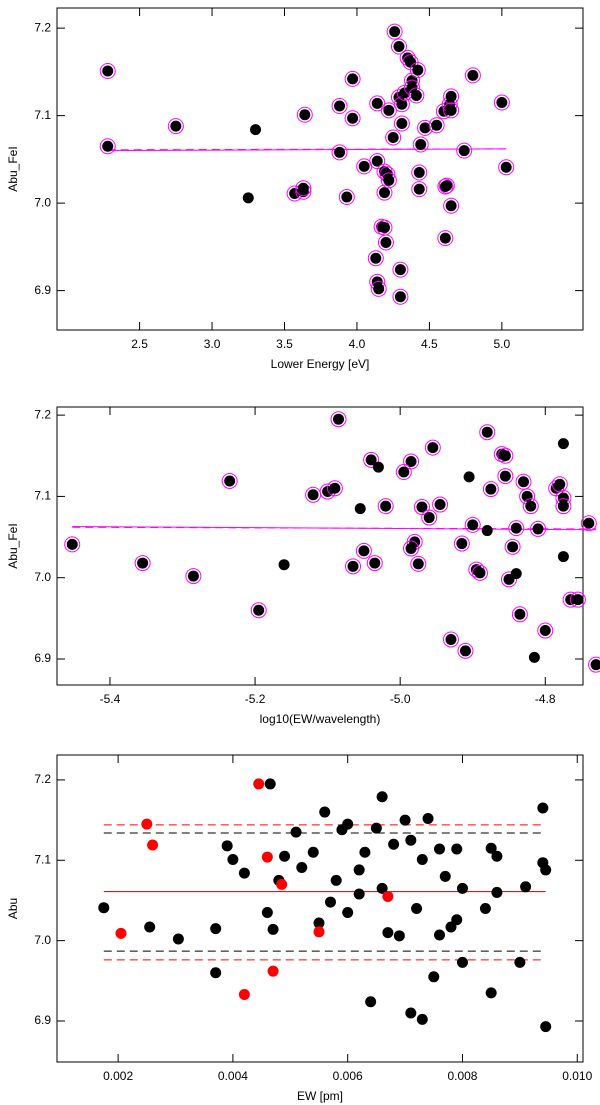  Describe the element at coordinates (357, 344) in the screenshot. I see `x-tick-label: 4.0` at that location.